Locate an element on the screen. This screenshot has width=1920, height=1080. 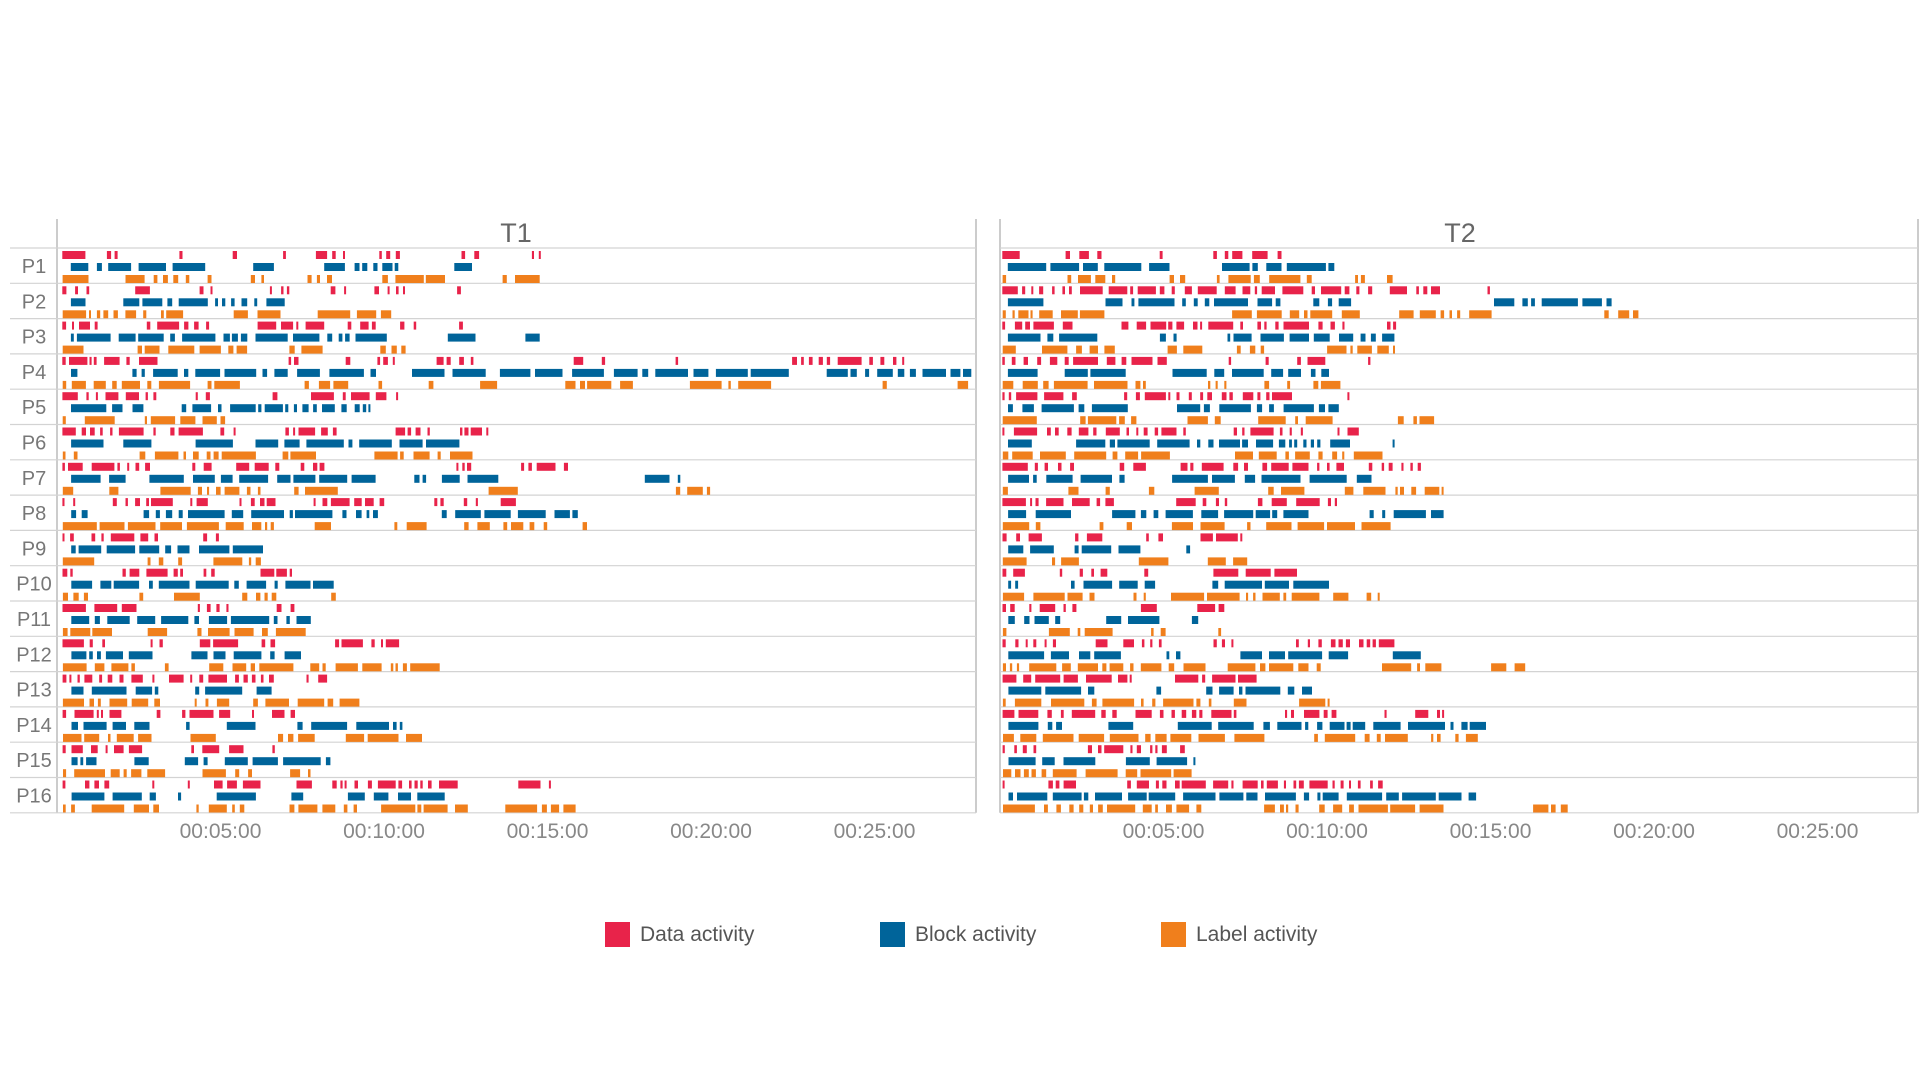
row-label: P12 is located at coordinates (34, 655).